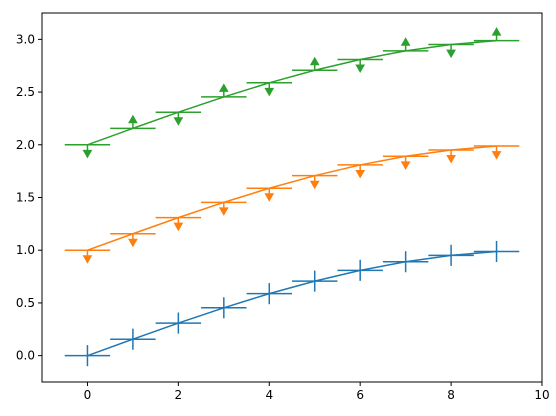 The width and height of the screenshot is (556, 416). What do you see at coordinates (88, 395) in the screenshot?
I see `x-tick-label: 0` at bounding box center [88, 395].